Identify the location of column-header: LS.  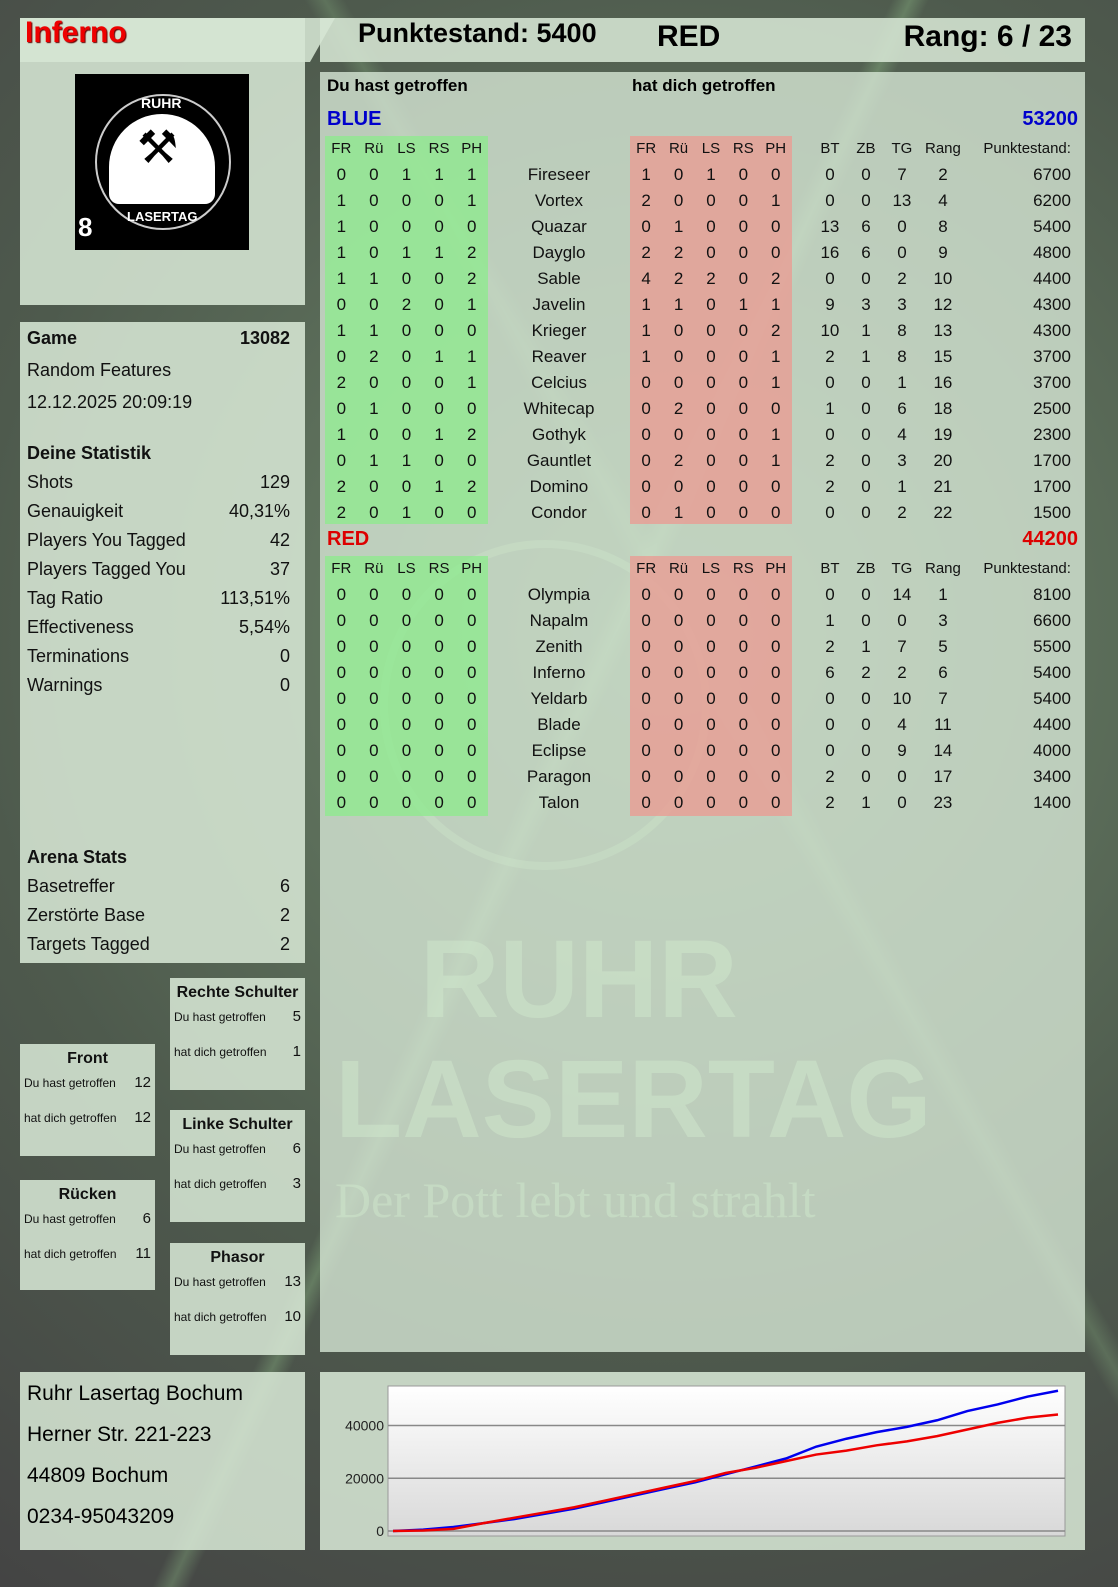
(406, 568).